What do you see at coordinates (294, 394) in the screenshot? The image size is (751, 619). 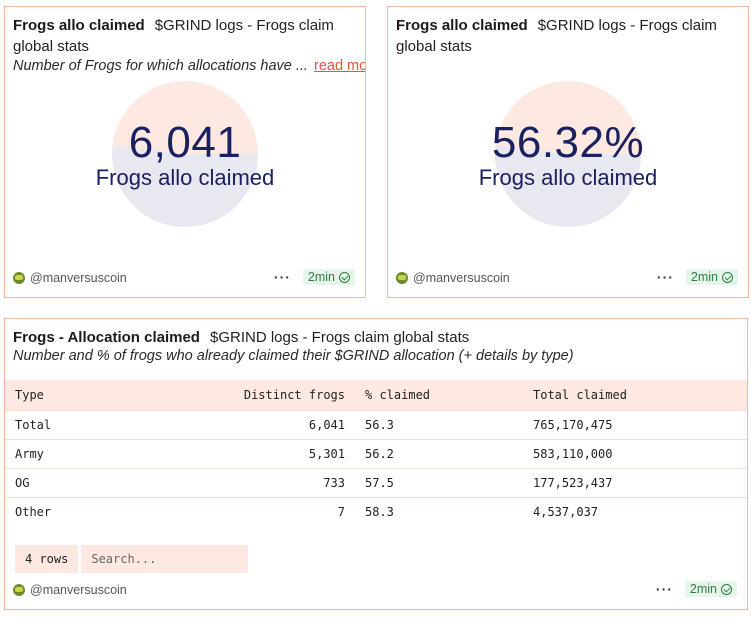 I see `column-header-distinct-frogs: Distinct frogs` at bounding box center [294, 394].